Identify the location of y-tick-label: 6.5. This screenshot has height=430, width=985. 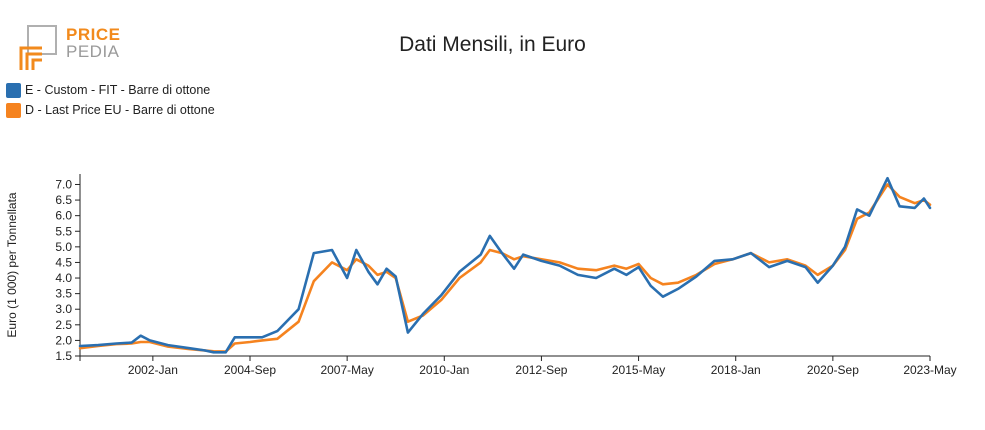
(63, 200).